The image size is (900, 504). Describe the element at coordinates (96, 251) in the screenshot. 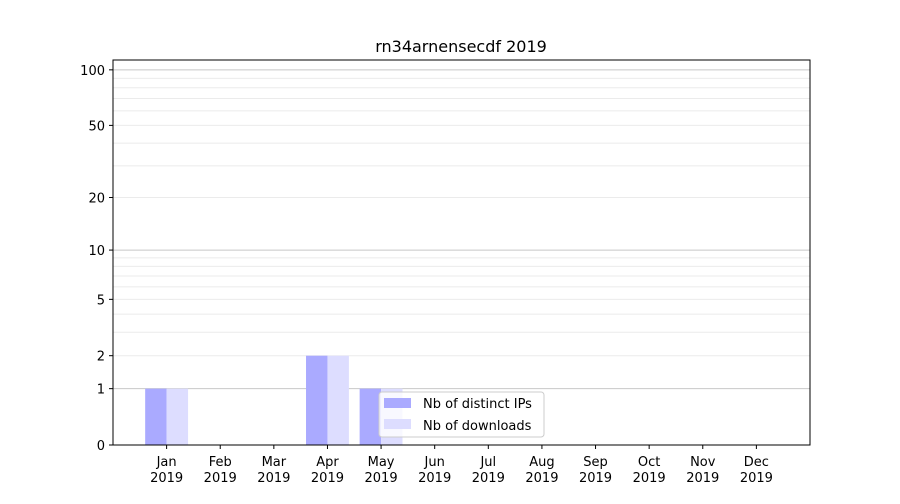

I see `y-tick-label: 10` at that location.